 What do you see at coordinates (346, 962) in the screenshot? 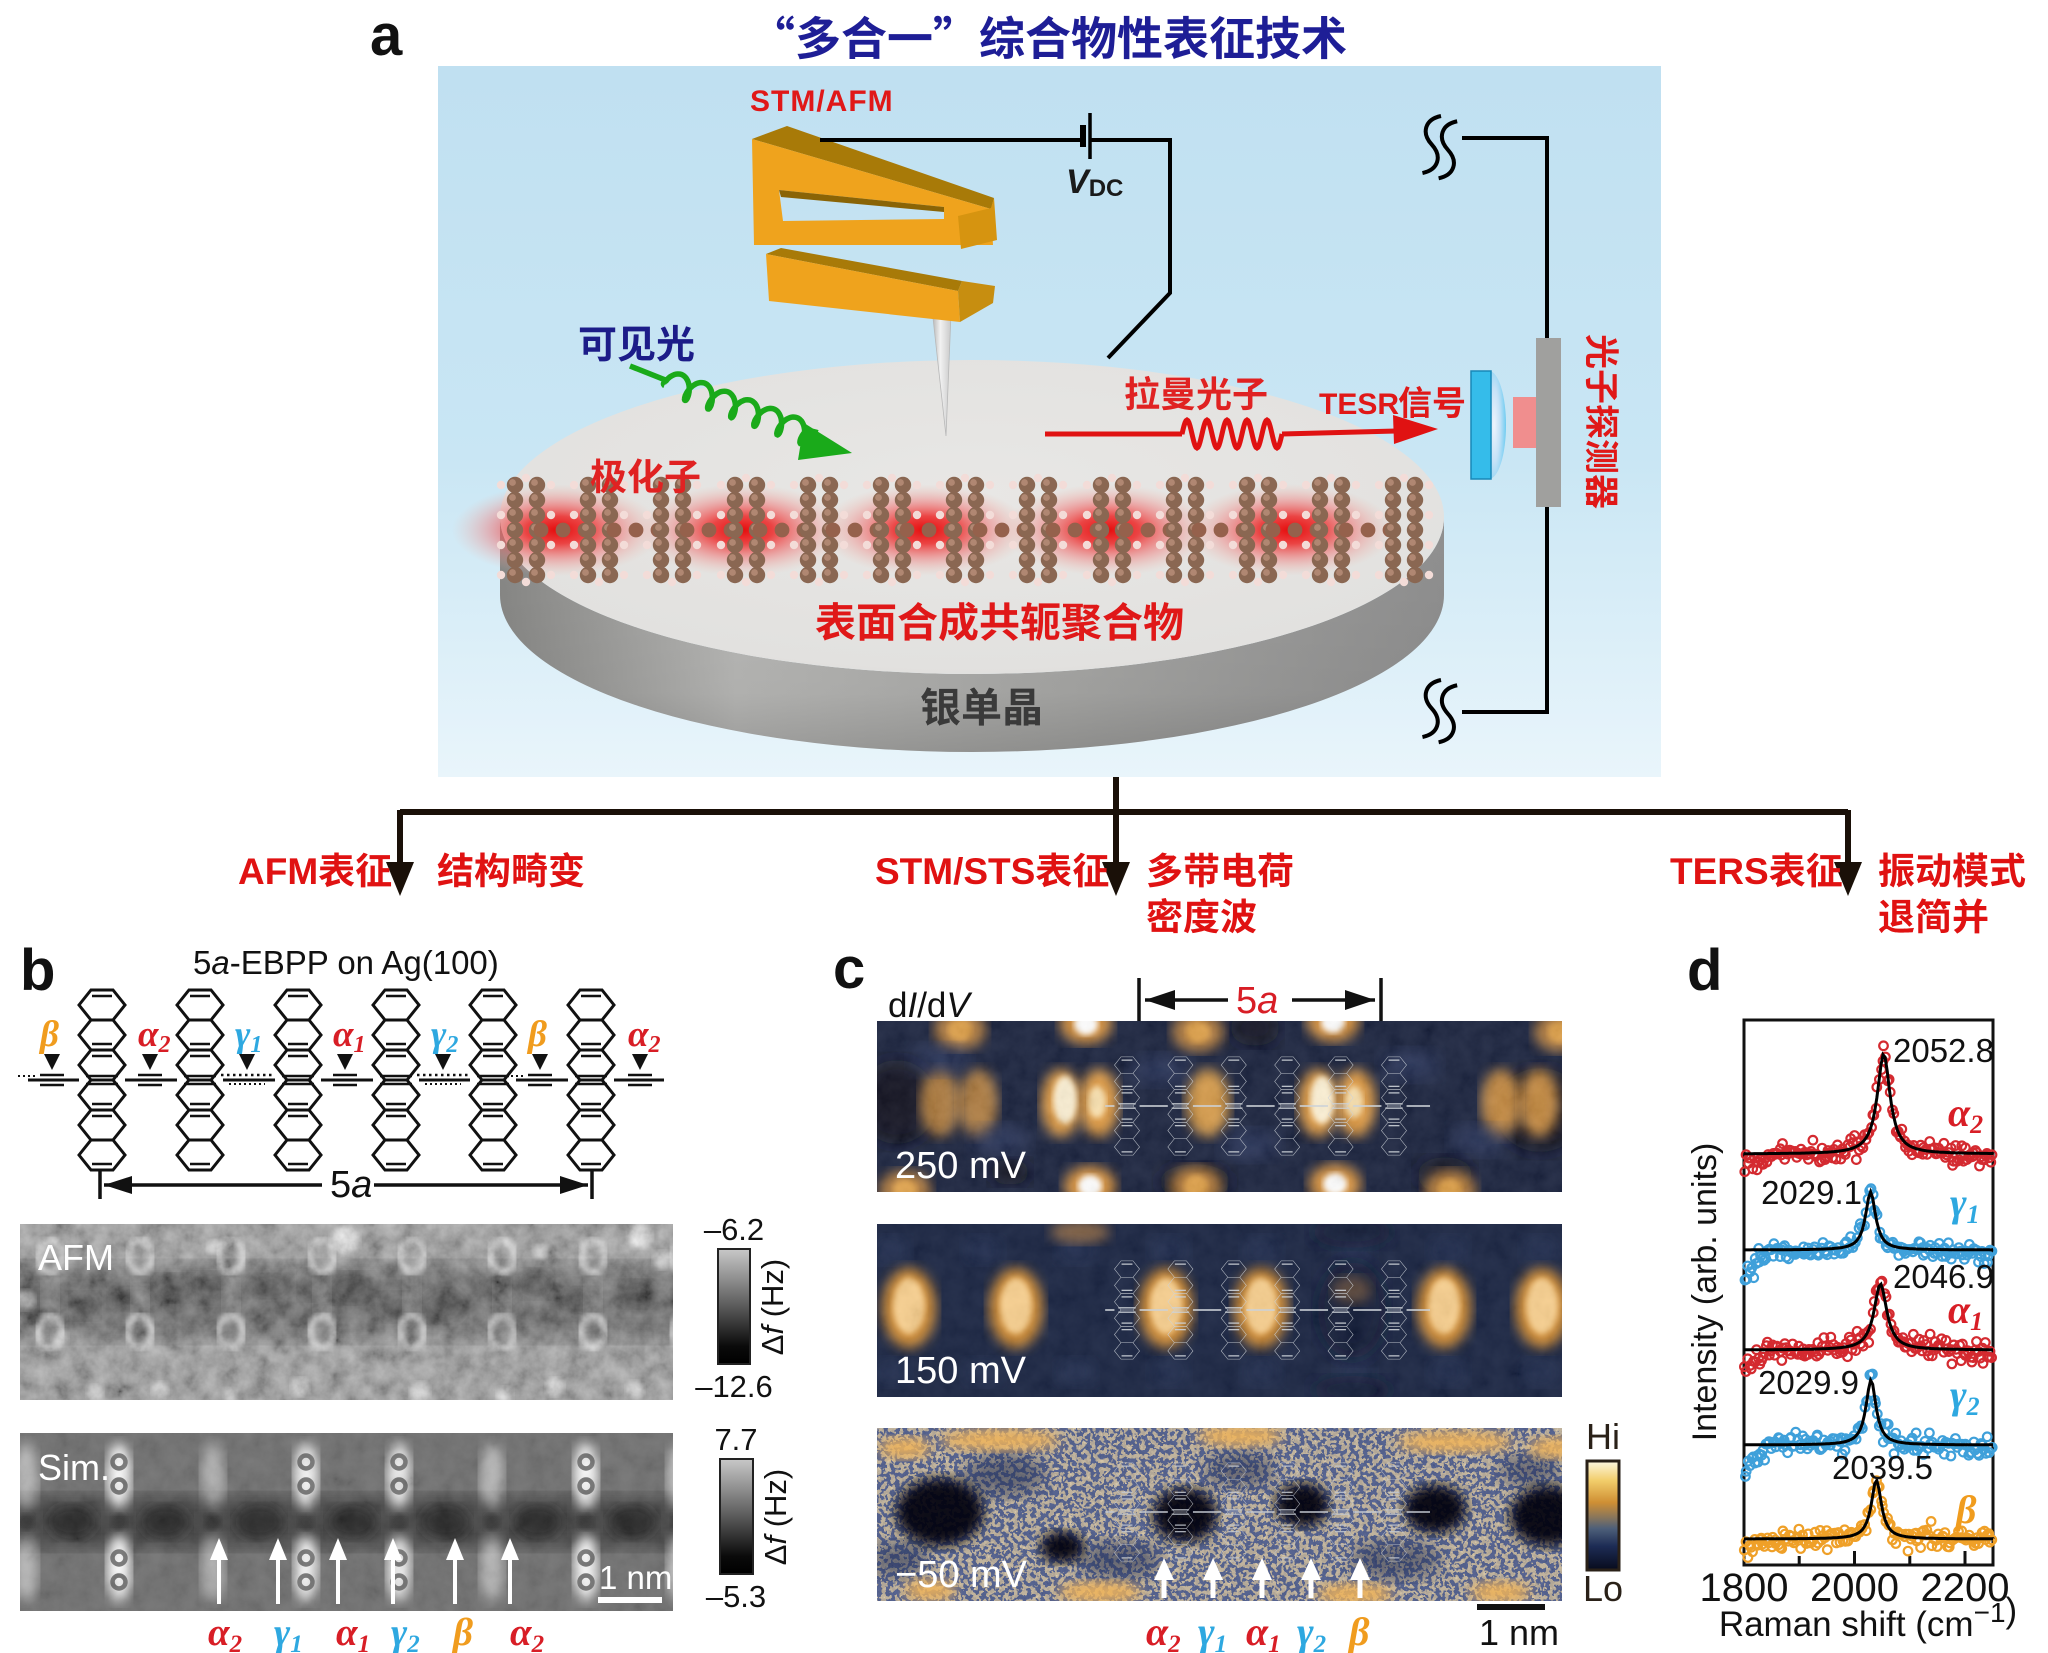
I see `svg-text: 5a-EBPP on Ag(100)` at bounding box center [346, 962].